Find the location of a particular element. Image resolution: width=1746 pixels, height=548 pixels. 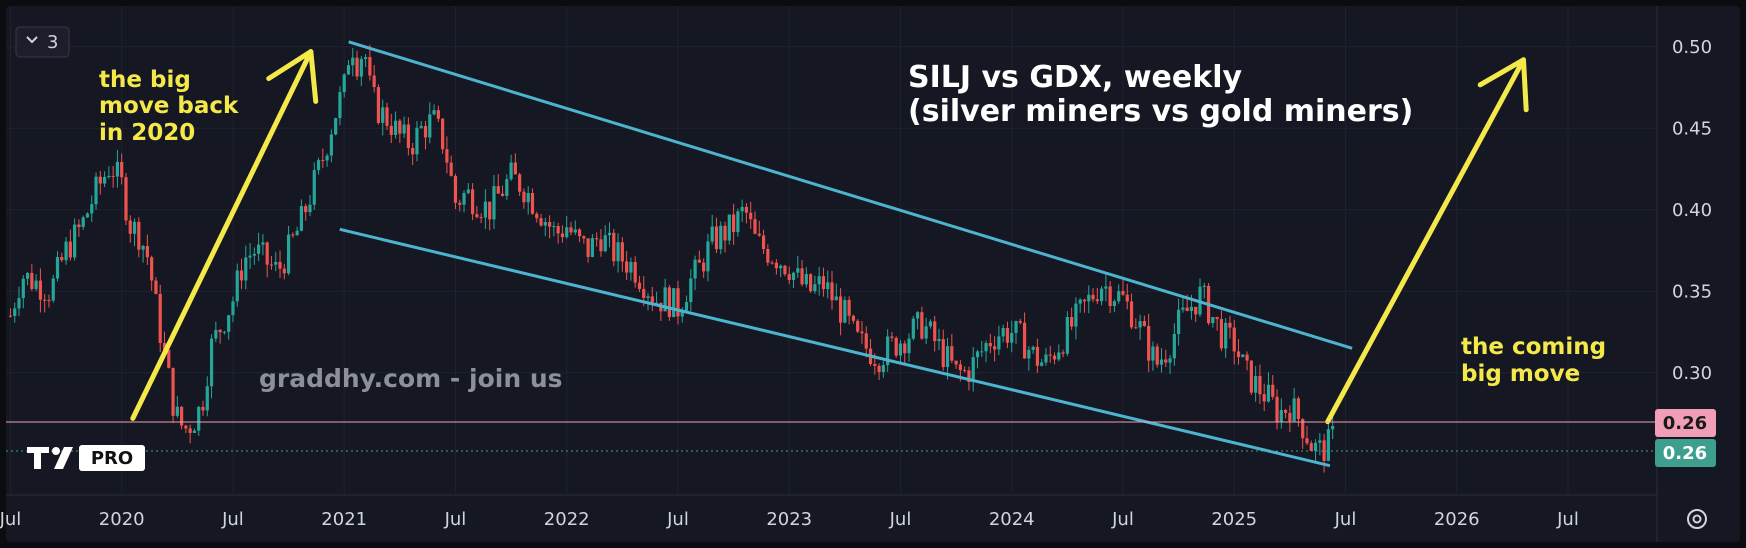

chart-title: SILJ vs GDX, weekly is located at coordinates (1075, 77).